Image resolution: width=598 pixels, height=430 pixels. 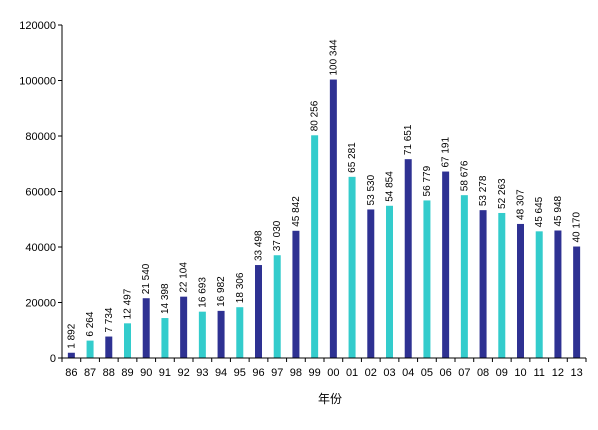 What do you see at coordinates (539, 373) in the screenshot?
I see `x-tick-label: 11` at bounding box center [539, 373].